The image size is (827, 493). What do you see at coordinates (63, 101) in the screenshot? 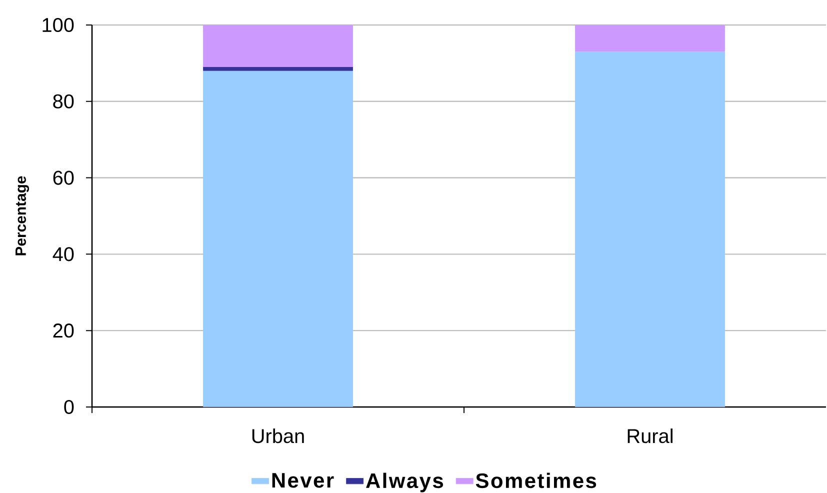
I see `y-tick-label: 80` at bounding box center [63, 101].